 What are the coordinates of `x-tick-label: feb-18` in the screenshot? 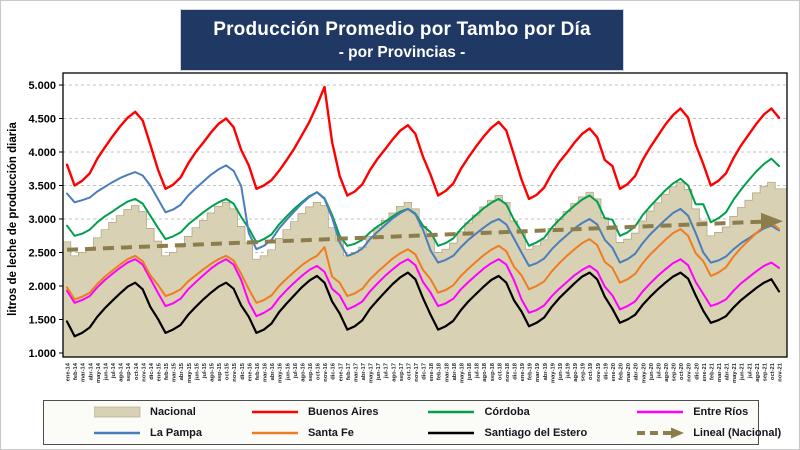 It's located at (440, 371).